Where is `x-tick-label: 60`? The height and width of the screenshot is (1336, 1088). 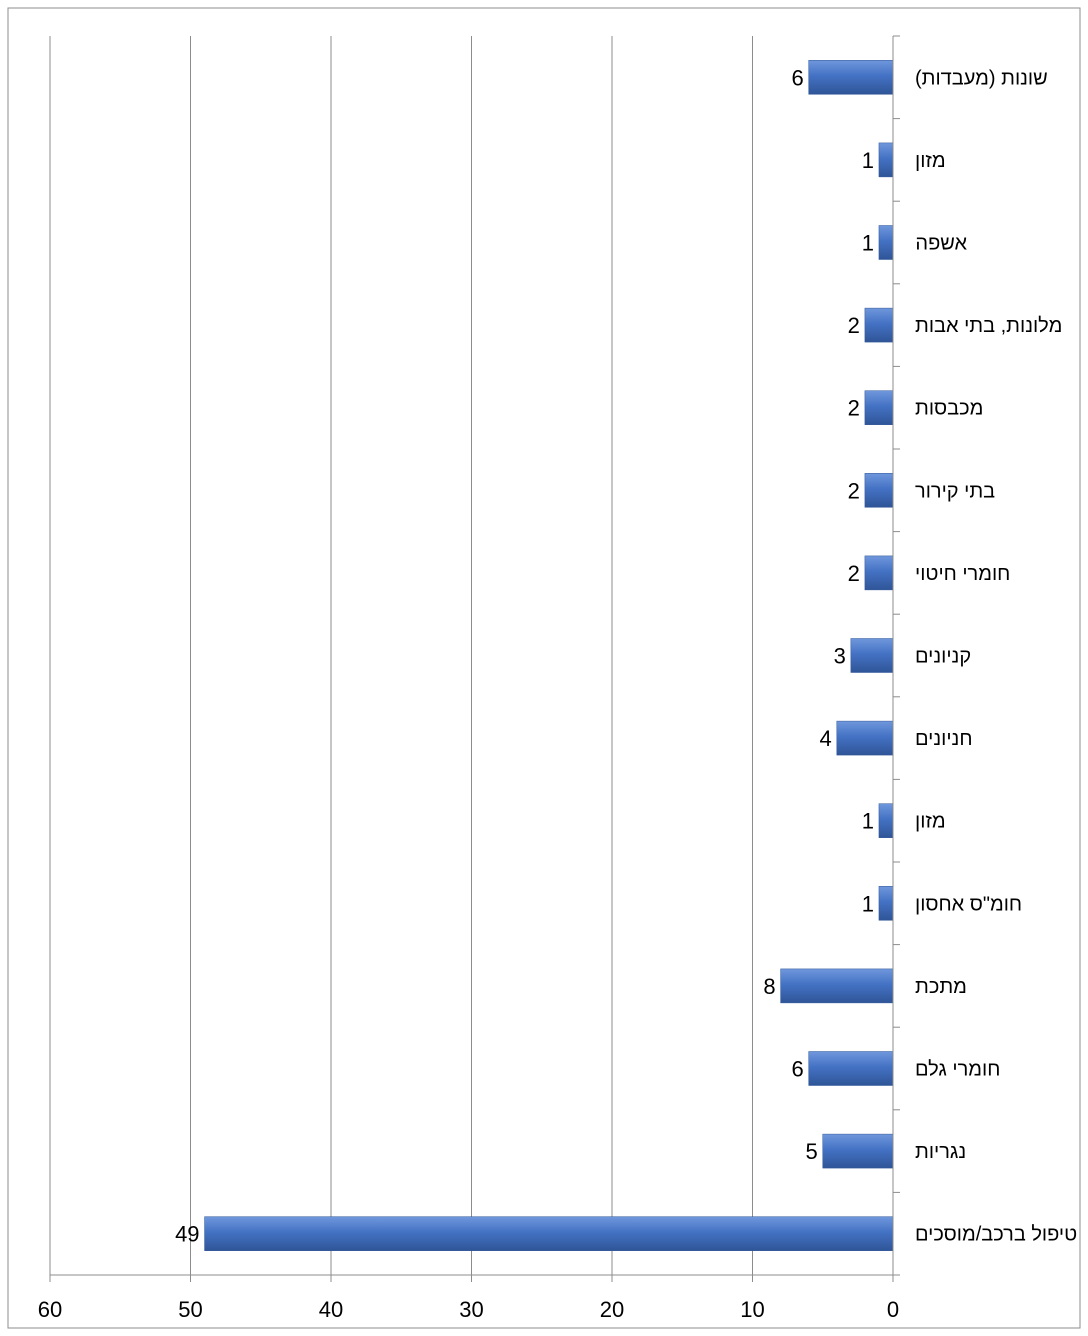 x-tick-label: 60 is located at coordinates (50, 1309).